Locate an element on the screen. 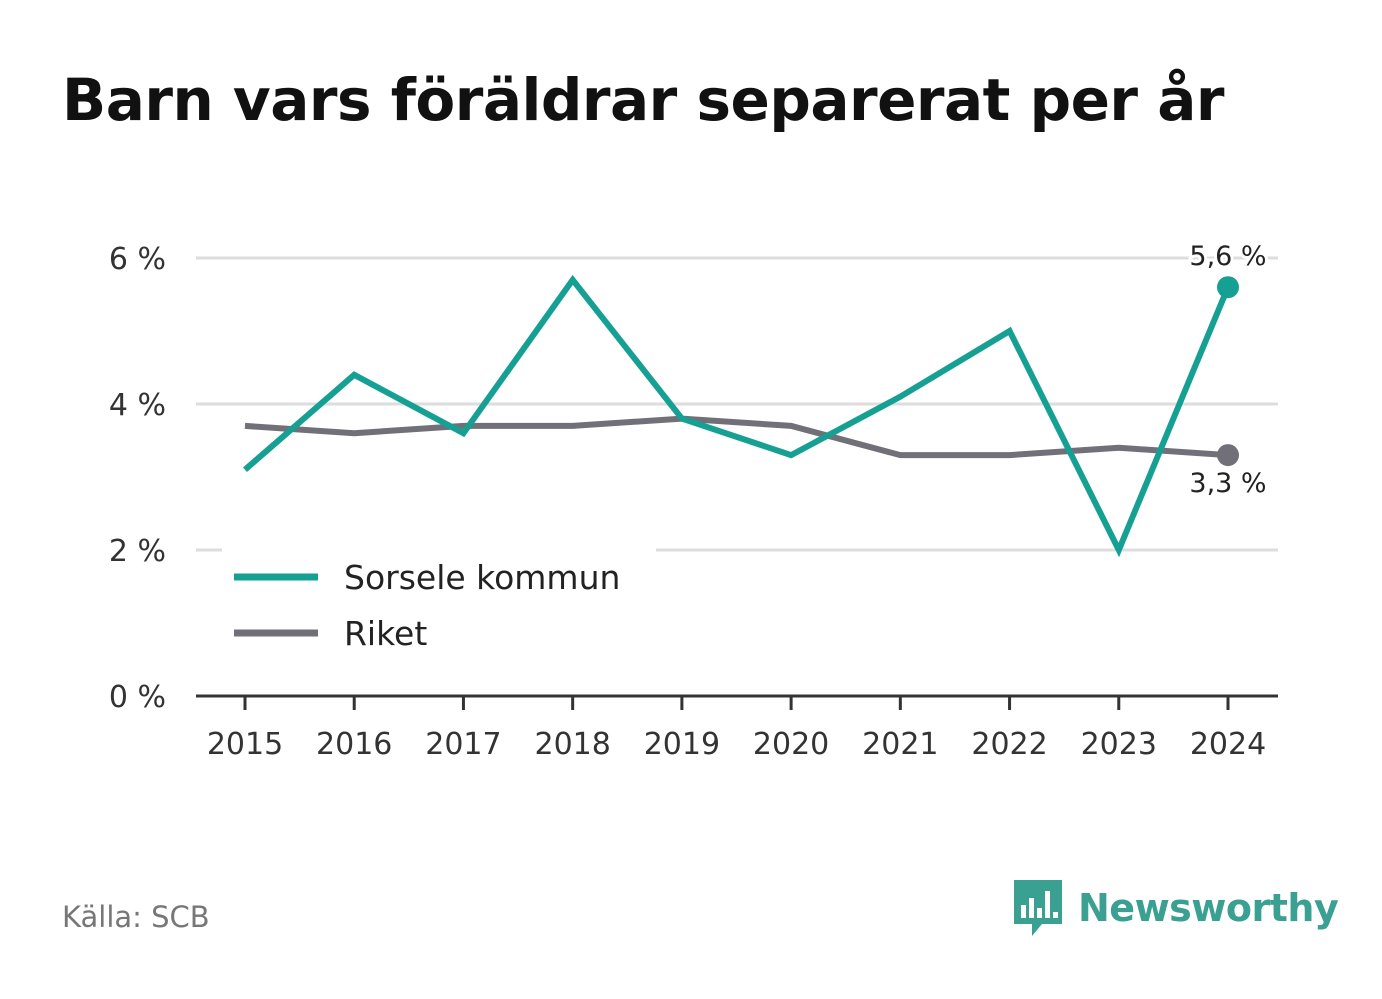  x-tick-label: 2015 is located at coordinates (245, 744).